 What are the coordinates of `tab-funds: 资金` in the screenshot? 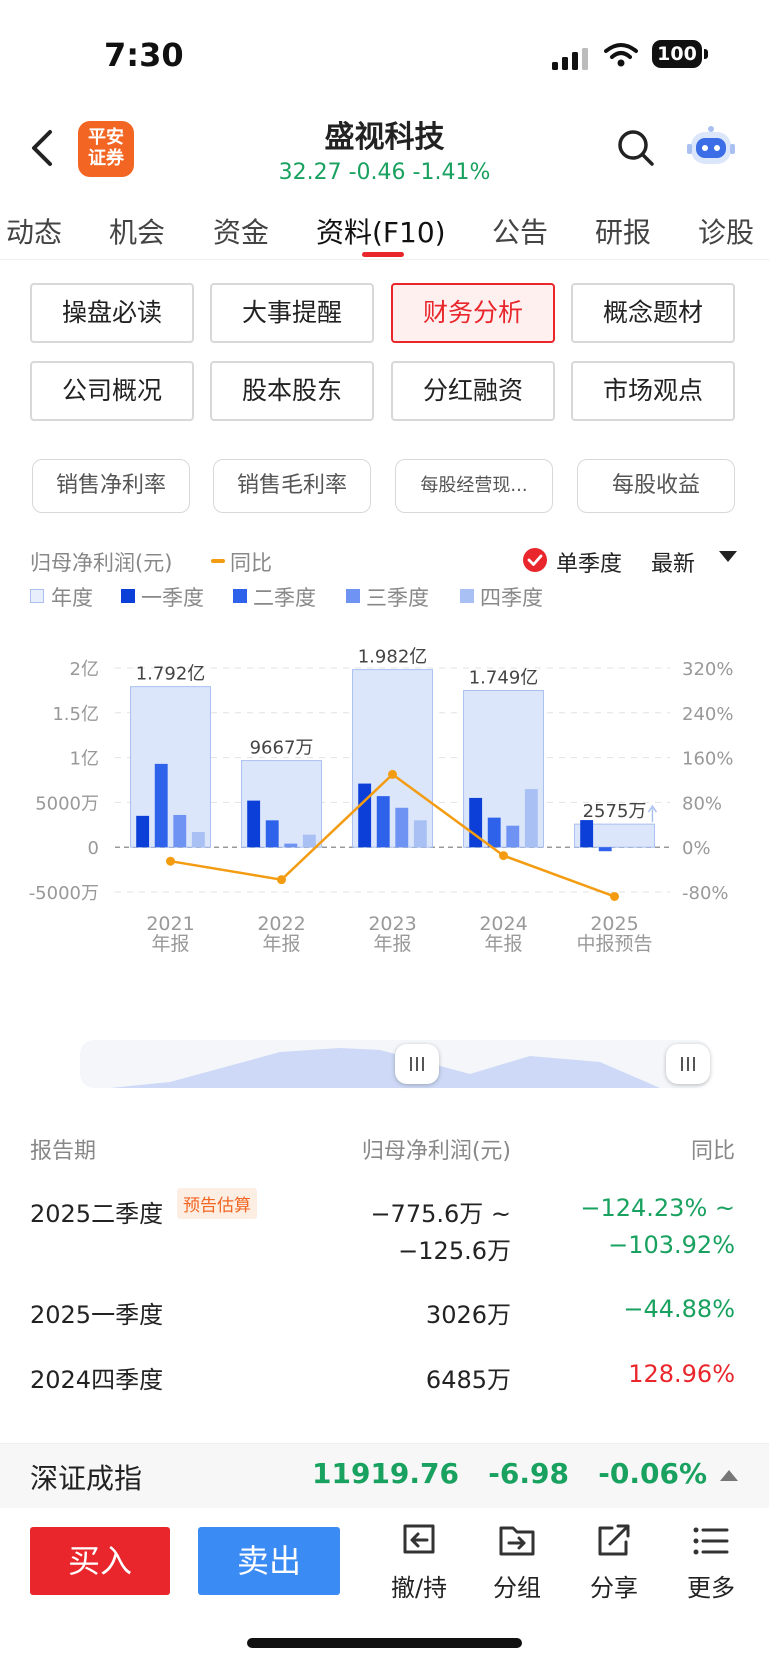 It's located at (241, 232).